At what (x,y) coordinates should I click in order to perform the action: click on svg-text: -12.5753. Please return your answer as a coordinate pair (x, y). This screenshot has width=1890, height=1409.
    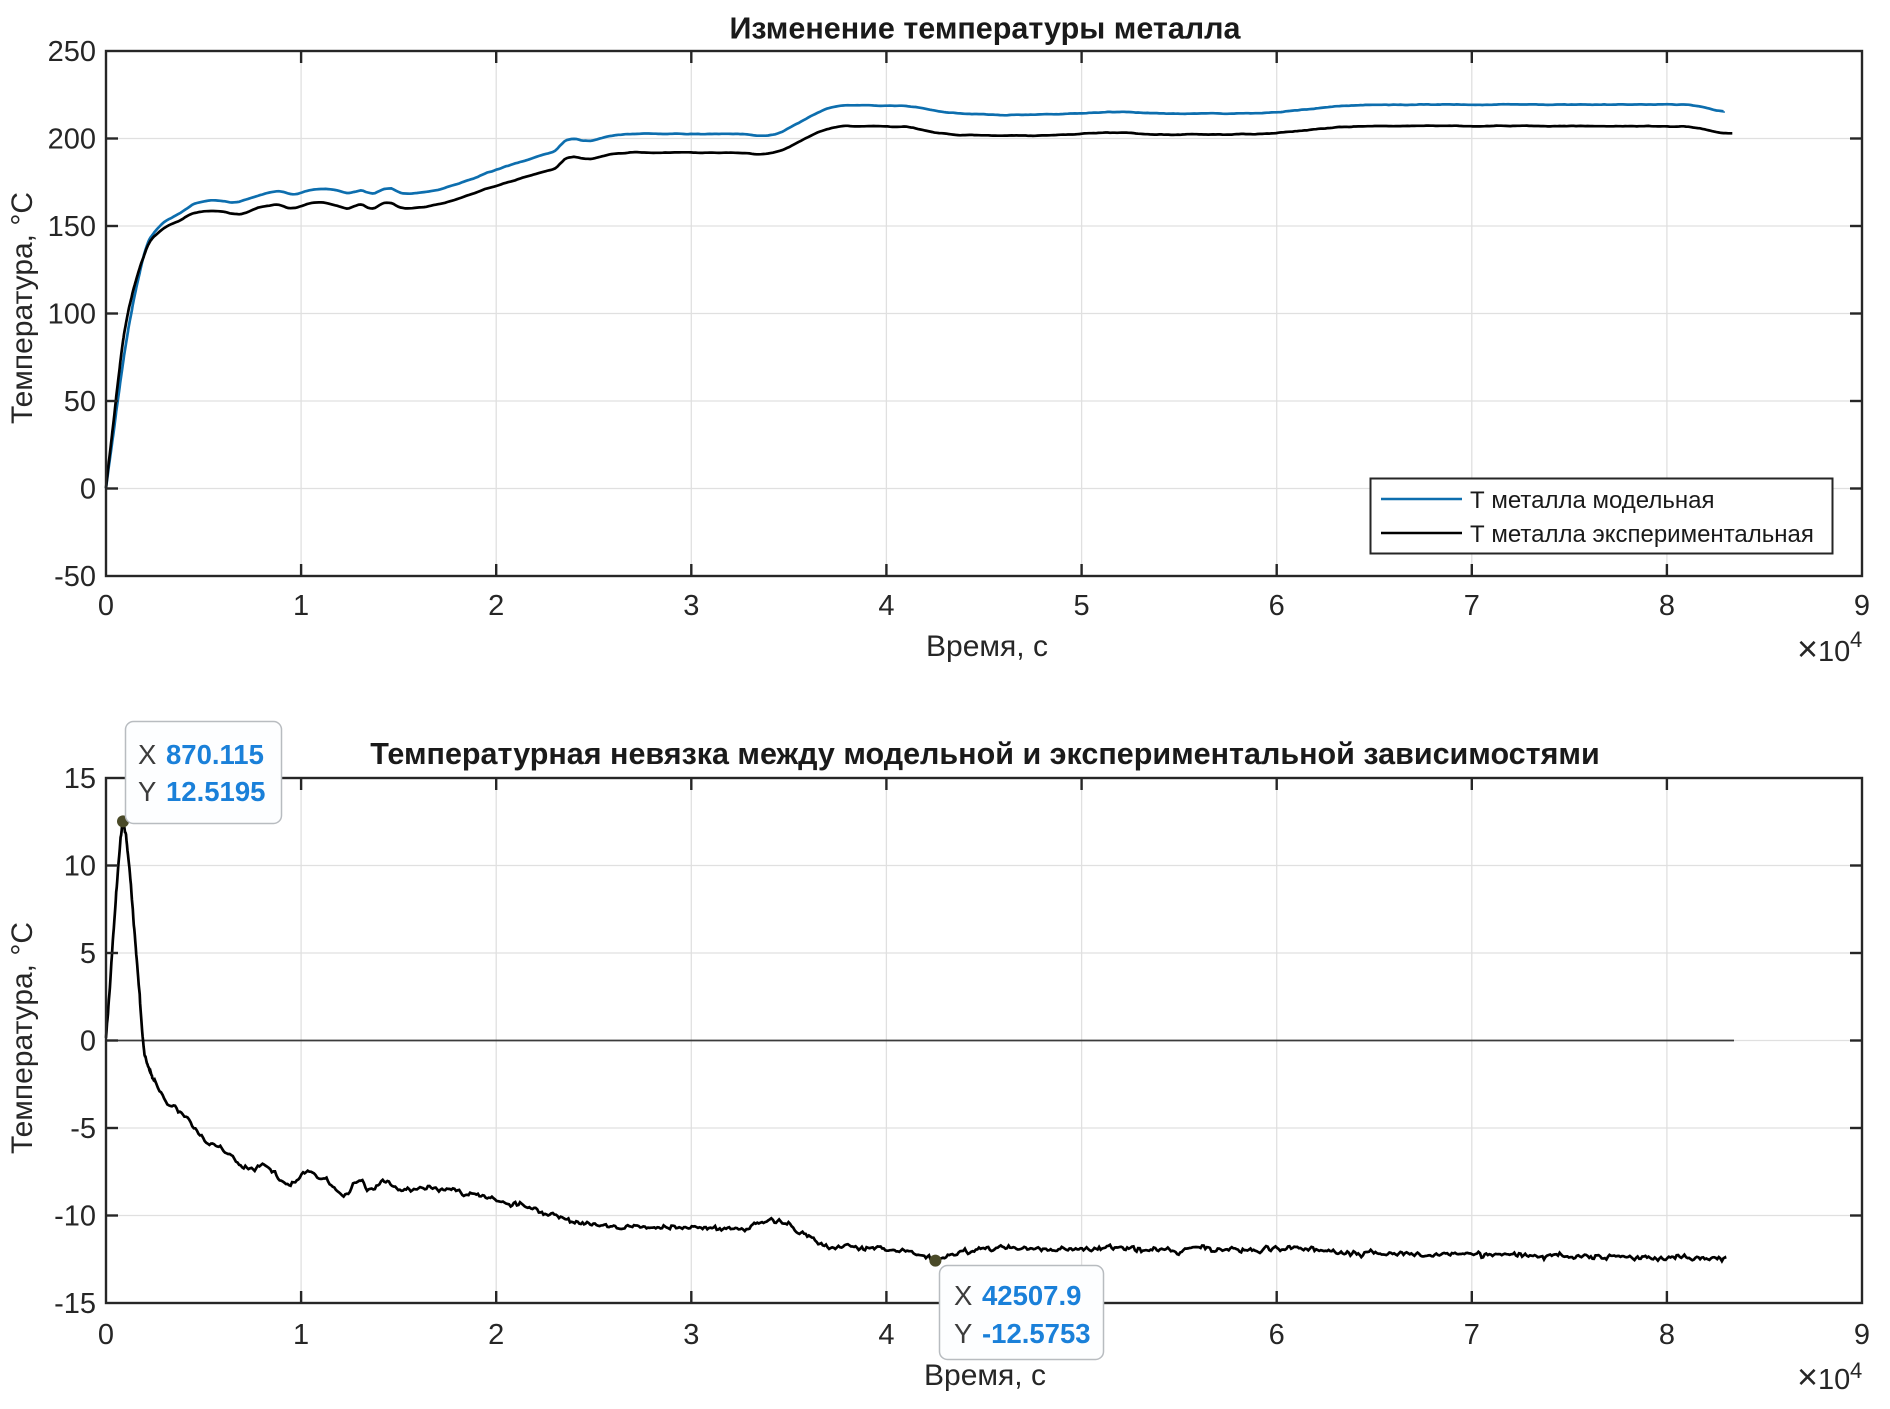
    Looking at the image, I should click on (1036, 1333).